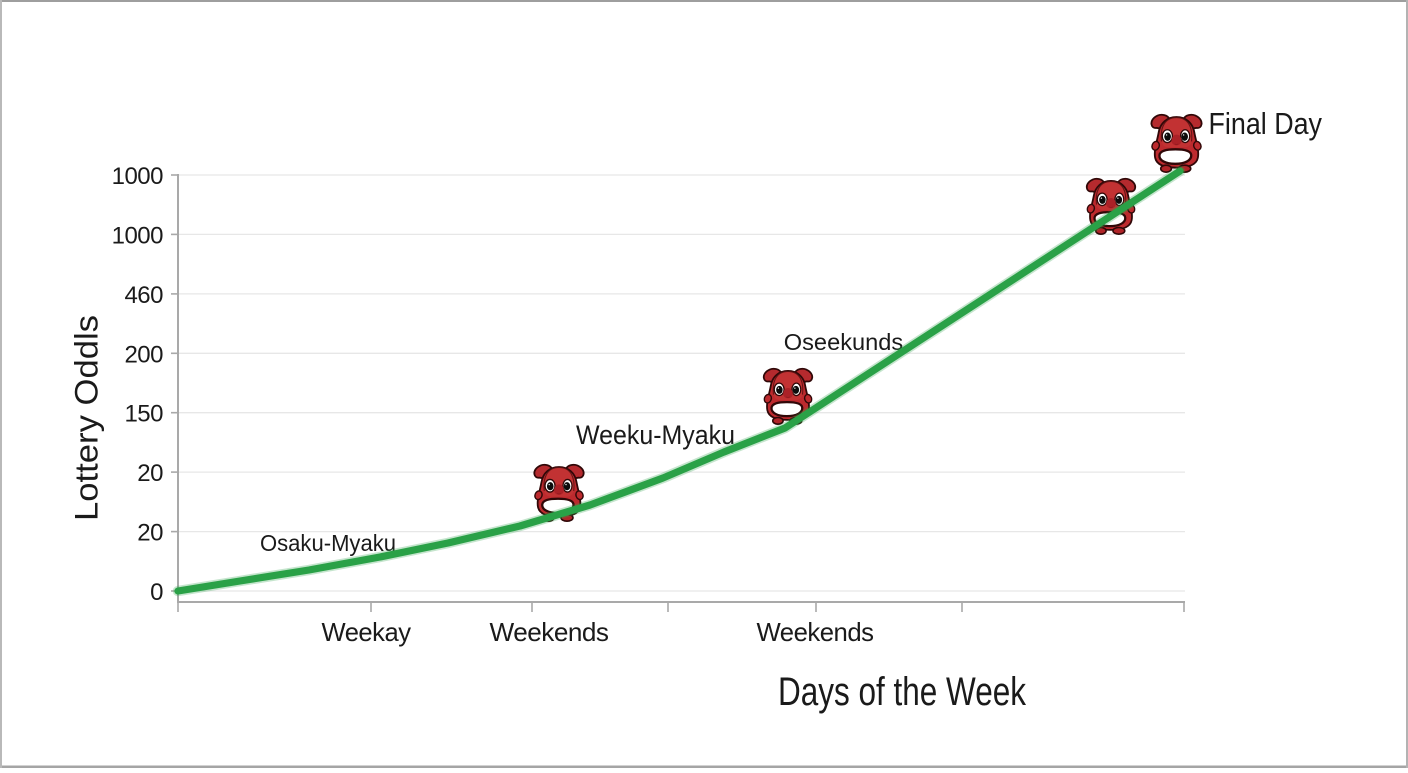 The height and width of the screenshot is (773, 1408). What do you see at coordinates (844, 342) in the screenshot?
I see `svg-text: Oseekunds` at bounding box center [844, 342].